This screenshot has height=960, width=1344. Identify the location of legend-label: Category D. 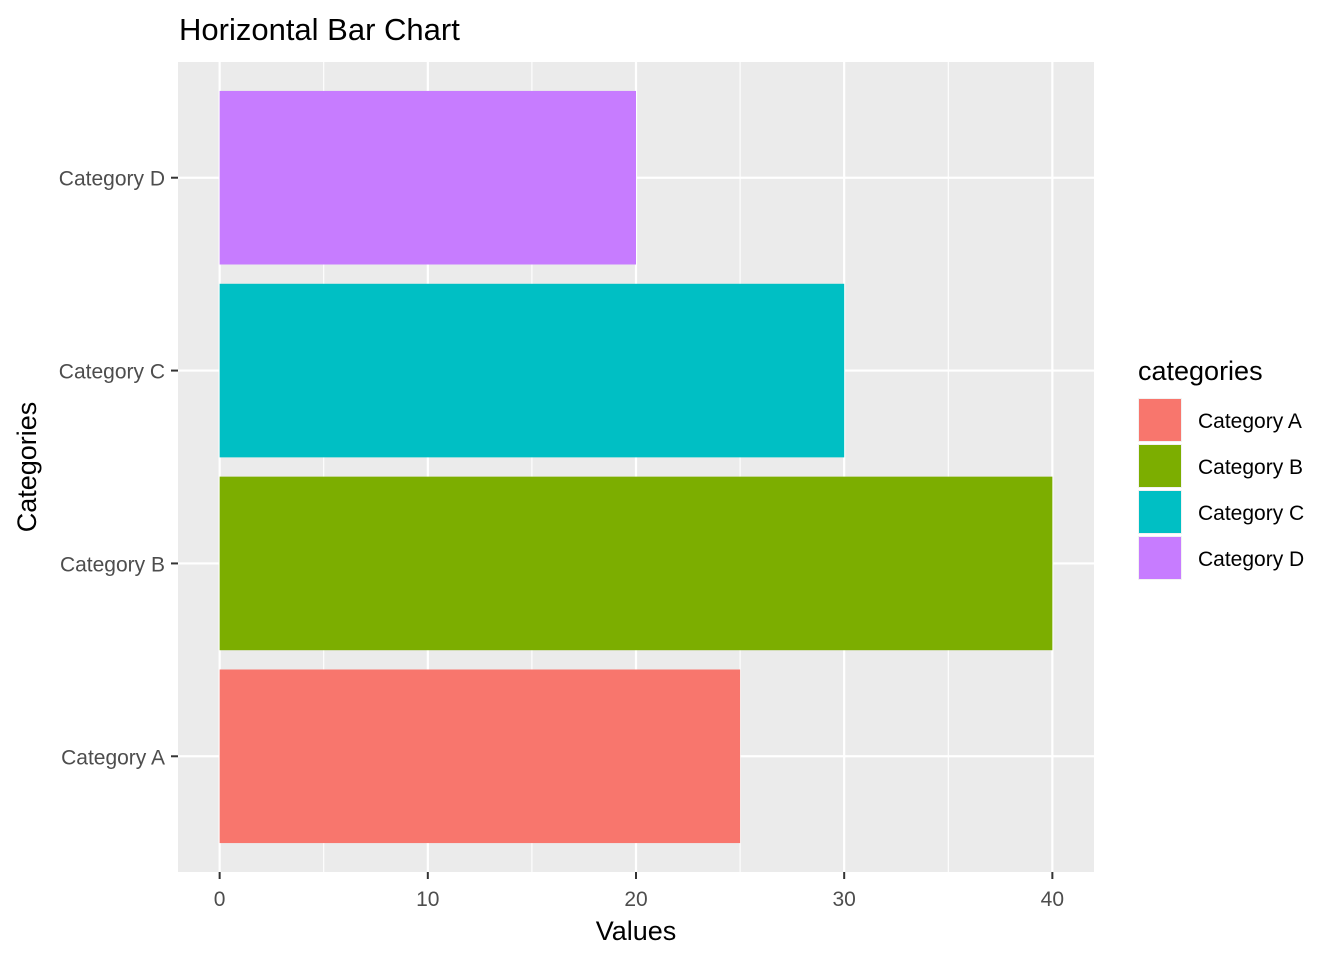
(1251, 559).